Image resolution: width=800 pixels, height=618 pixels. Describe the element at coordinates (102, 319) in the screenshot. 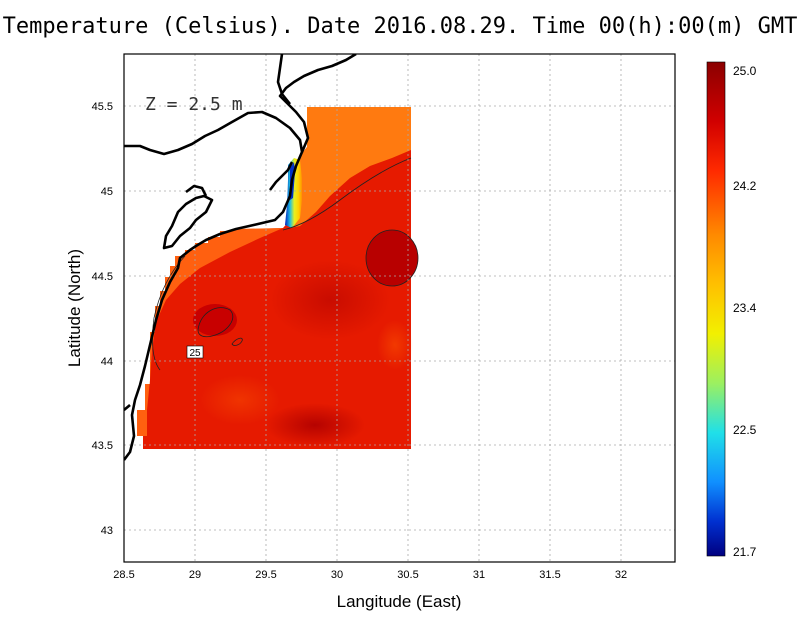

I see `y-axis-ticks: 43 43.5 44 44.5 45 45.5` at that location.